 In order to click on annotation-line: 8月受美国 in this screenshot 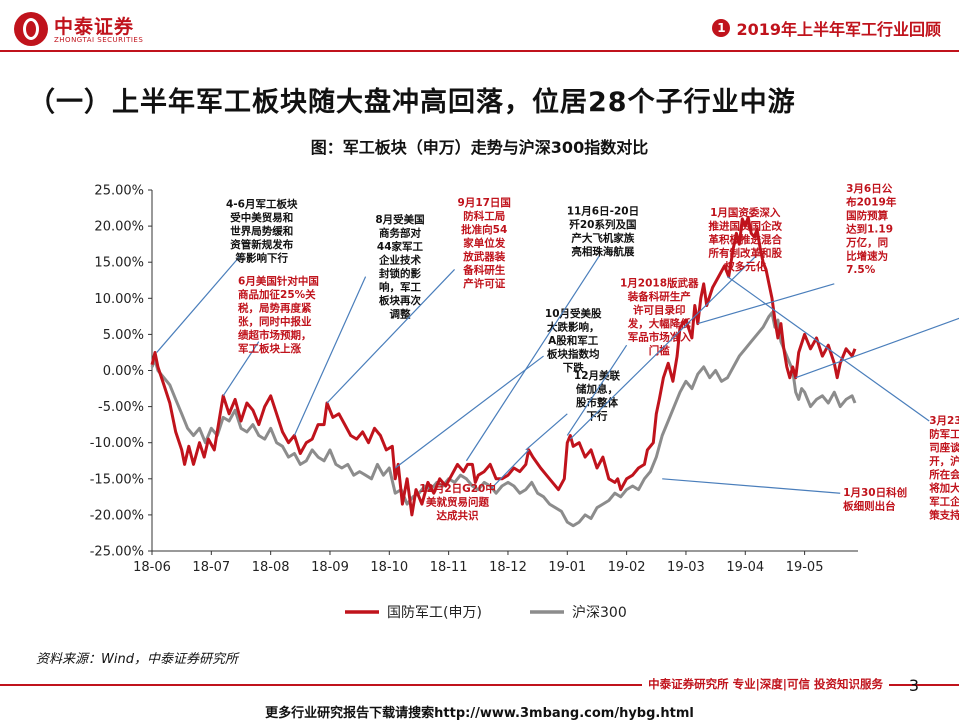, I will do `click(399, 219)`.